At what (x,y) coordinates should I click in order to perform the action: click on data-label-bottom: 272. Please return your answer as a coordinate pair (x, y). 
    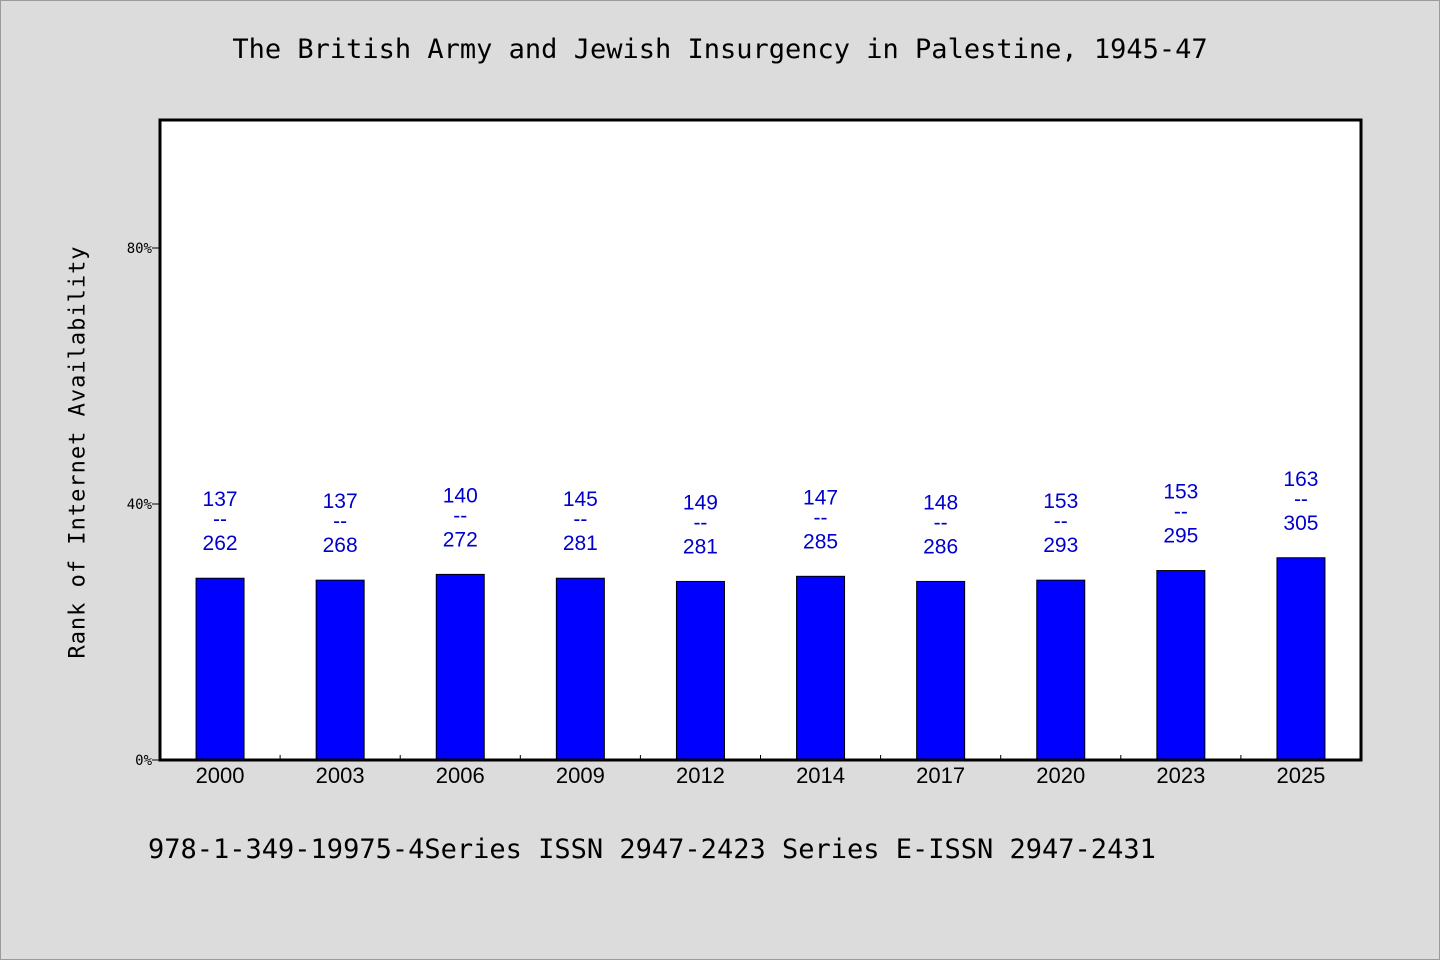
    Looking at the image, I should click on (460, 539).